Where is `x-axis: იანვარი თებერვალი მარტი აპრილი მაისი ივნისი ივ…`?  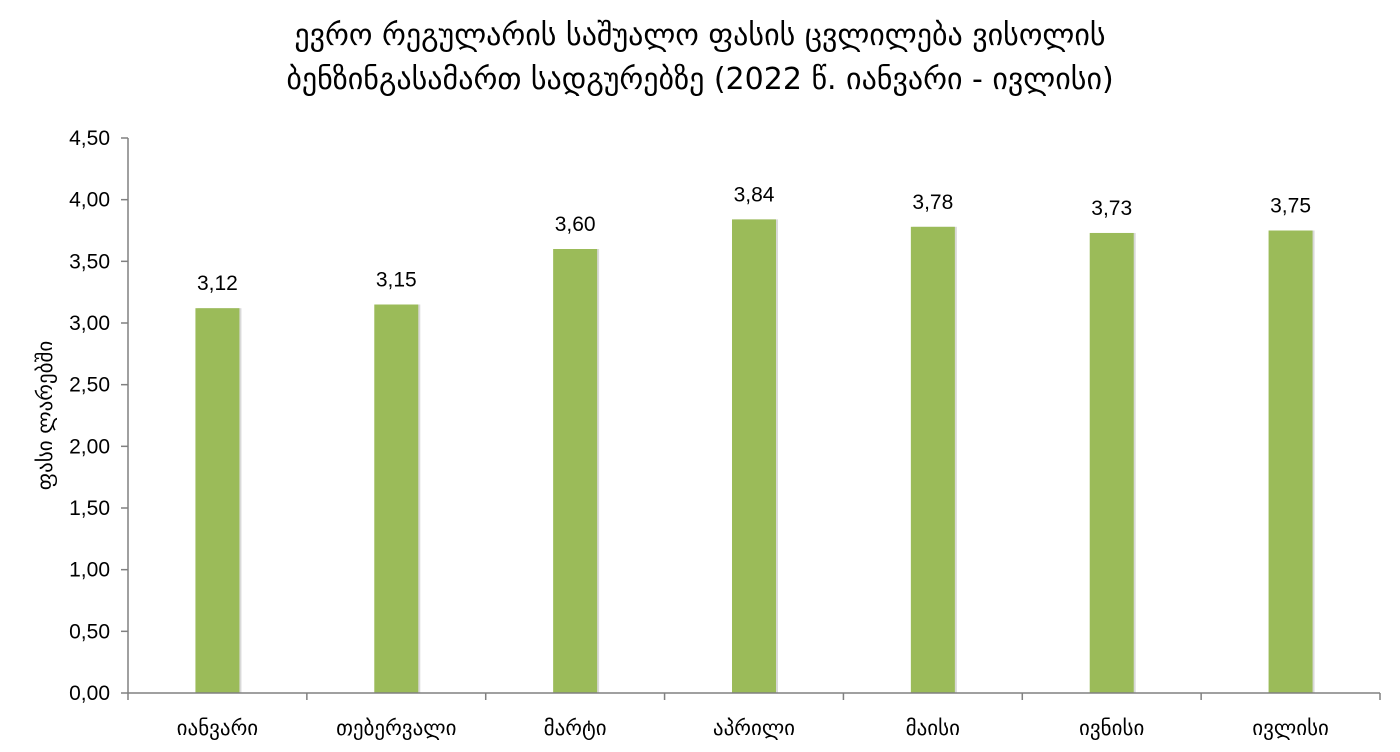 x-axis: იანვარი თებერვალი მარტი აპრილი მაისი ივნისი ივ… is located at coordinates (754, 716).